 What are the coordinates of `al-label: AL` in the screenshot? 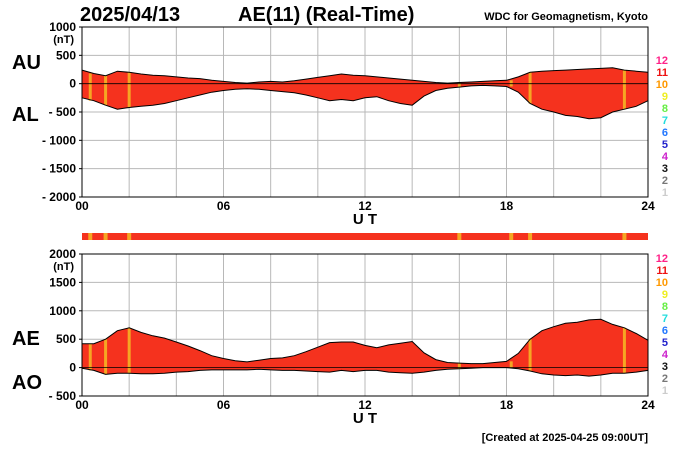 It's located at (25, 115).